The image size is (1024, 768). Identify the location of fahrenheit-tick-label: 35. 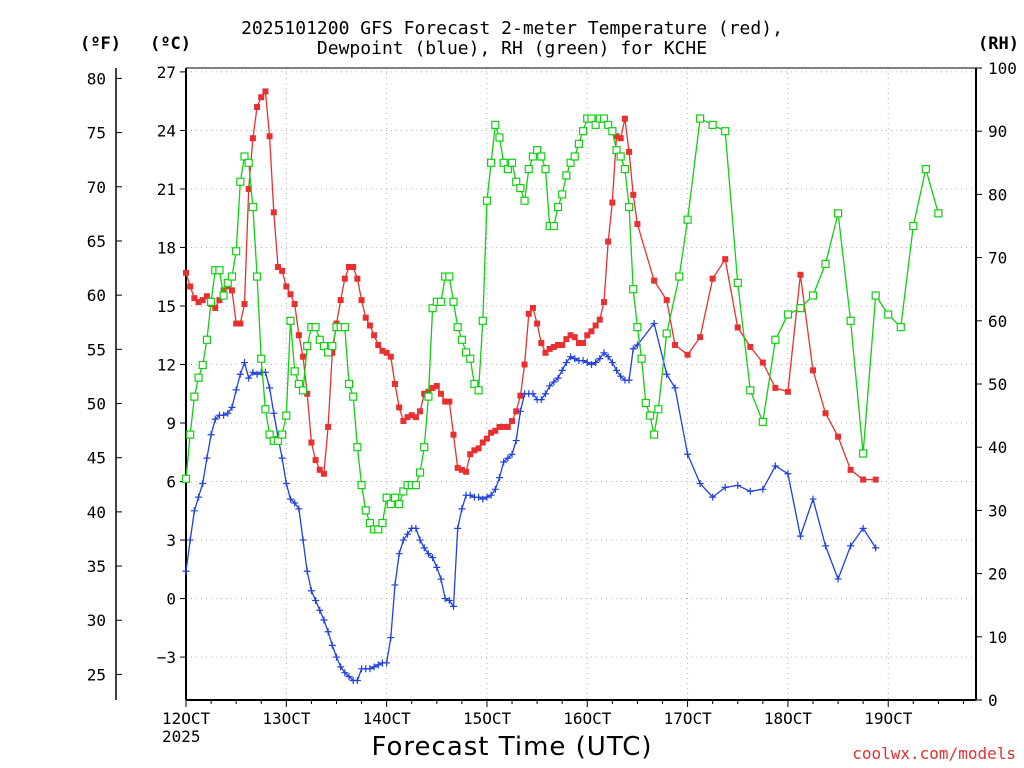
(96, 566).